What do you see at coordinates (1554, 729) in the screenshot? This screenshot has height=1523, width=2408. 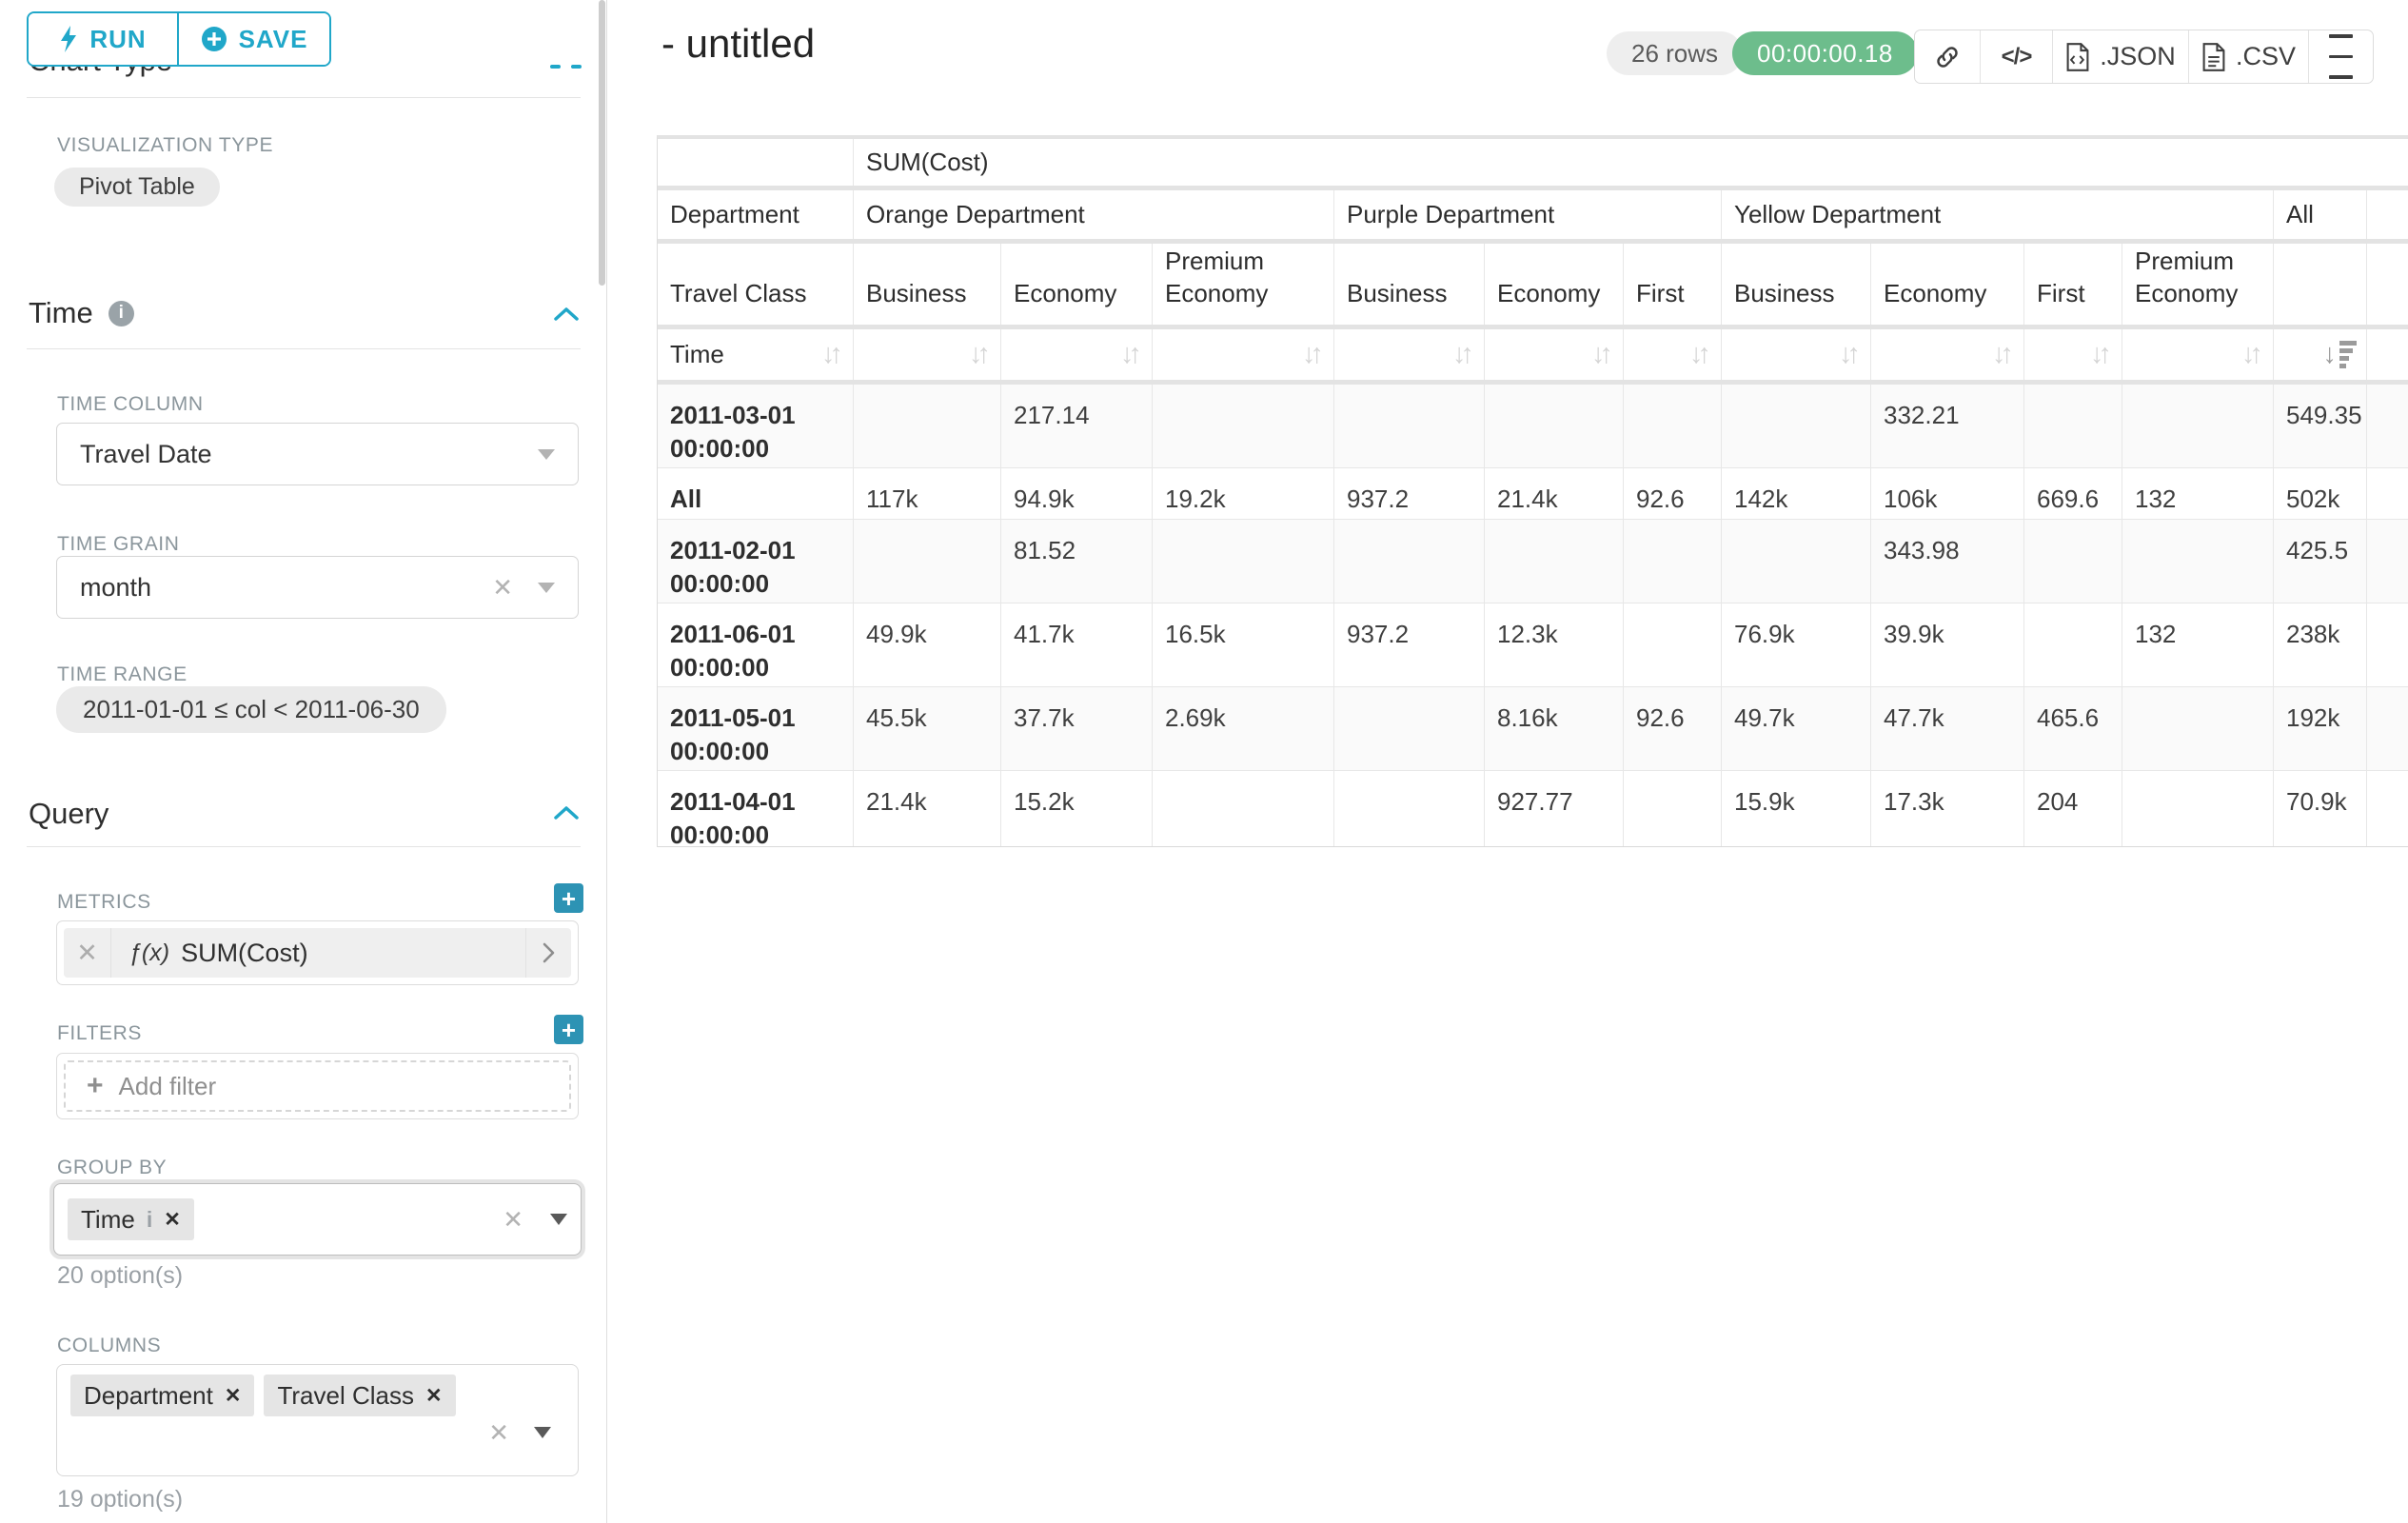 I see `pivot-cell: 8.16k` at bounding box center [1554, 729].